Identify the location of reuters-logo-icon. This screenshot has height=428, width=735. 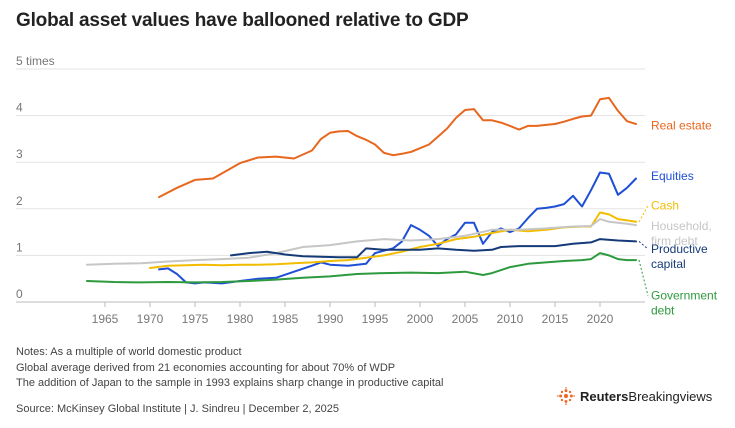
(566, 396).